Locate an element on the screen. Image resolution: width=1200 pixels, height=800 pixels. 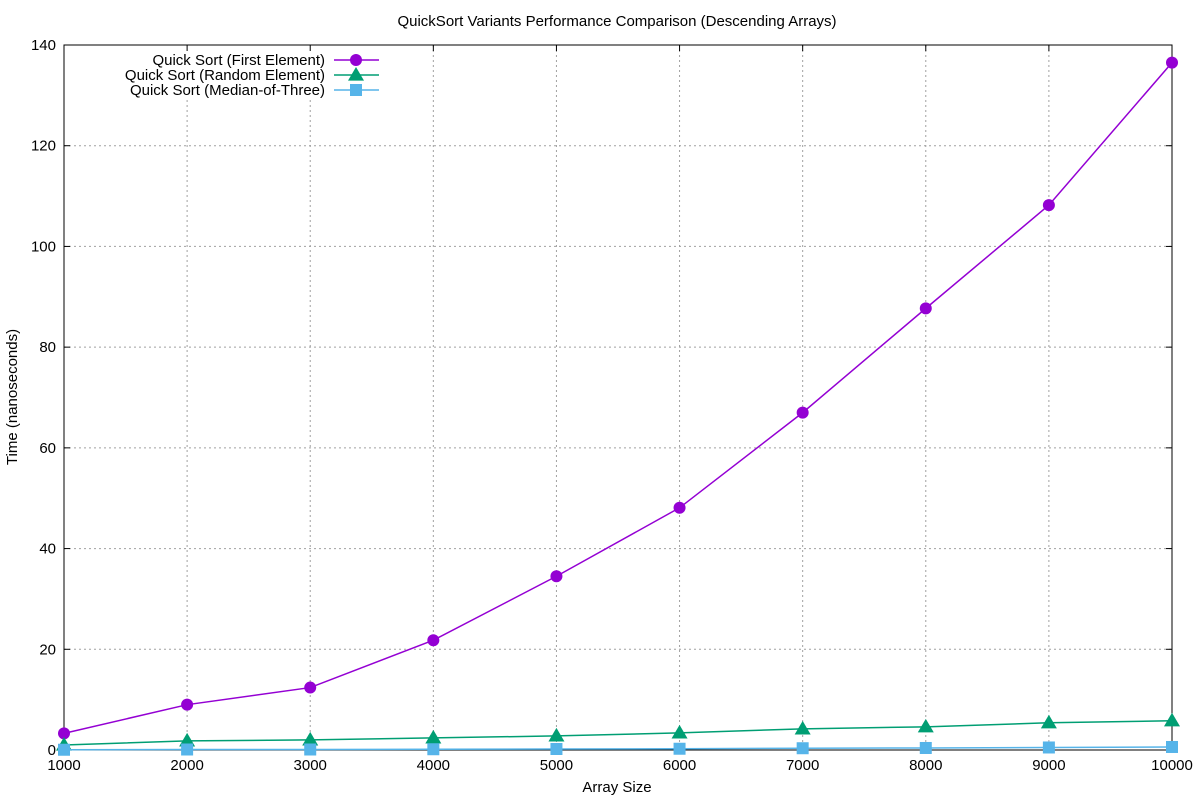
x-tick-label: 5000 is located at coordinates (556, 765).